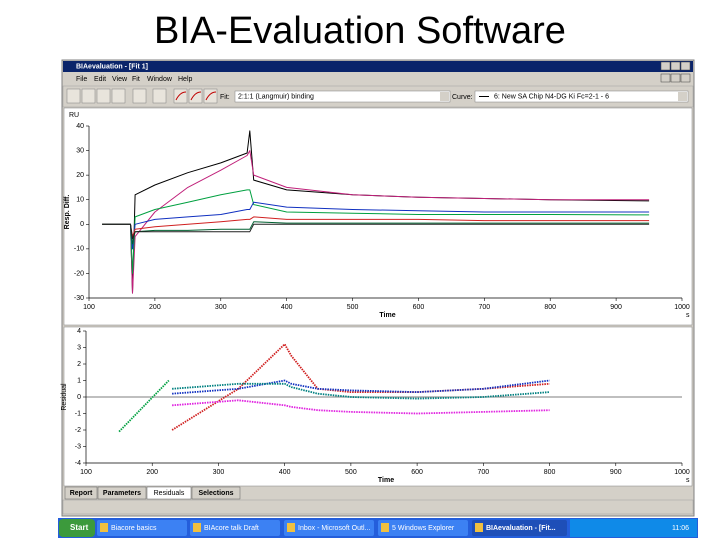 The image size is (720, 545). I want to click on start-label: Start, so click(79, 527).